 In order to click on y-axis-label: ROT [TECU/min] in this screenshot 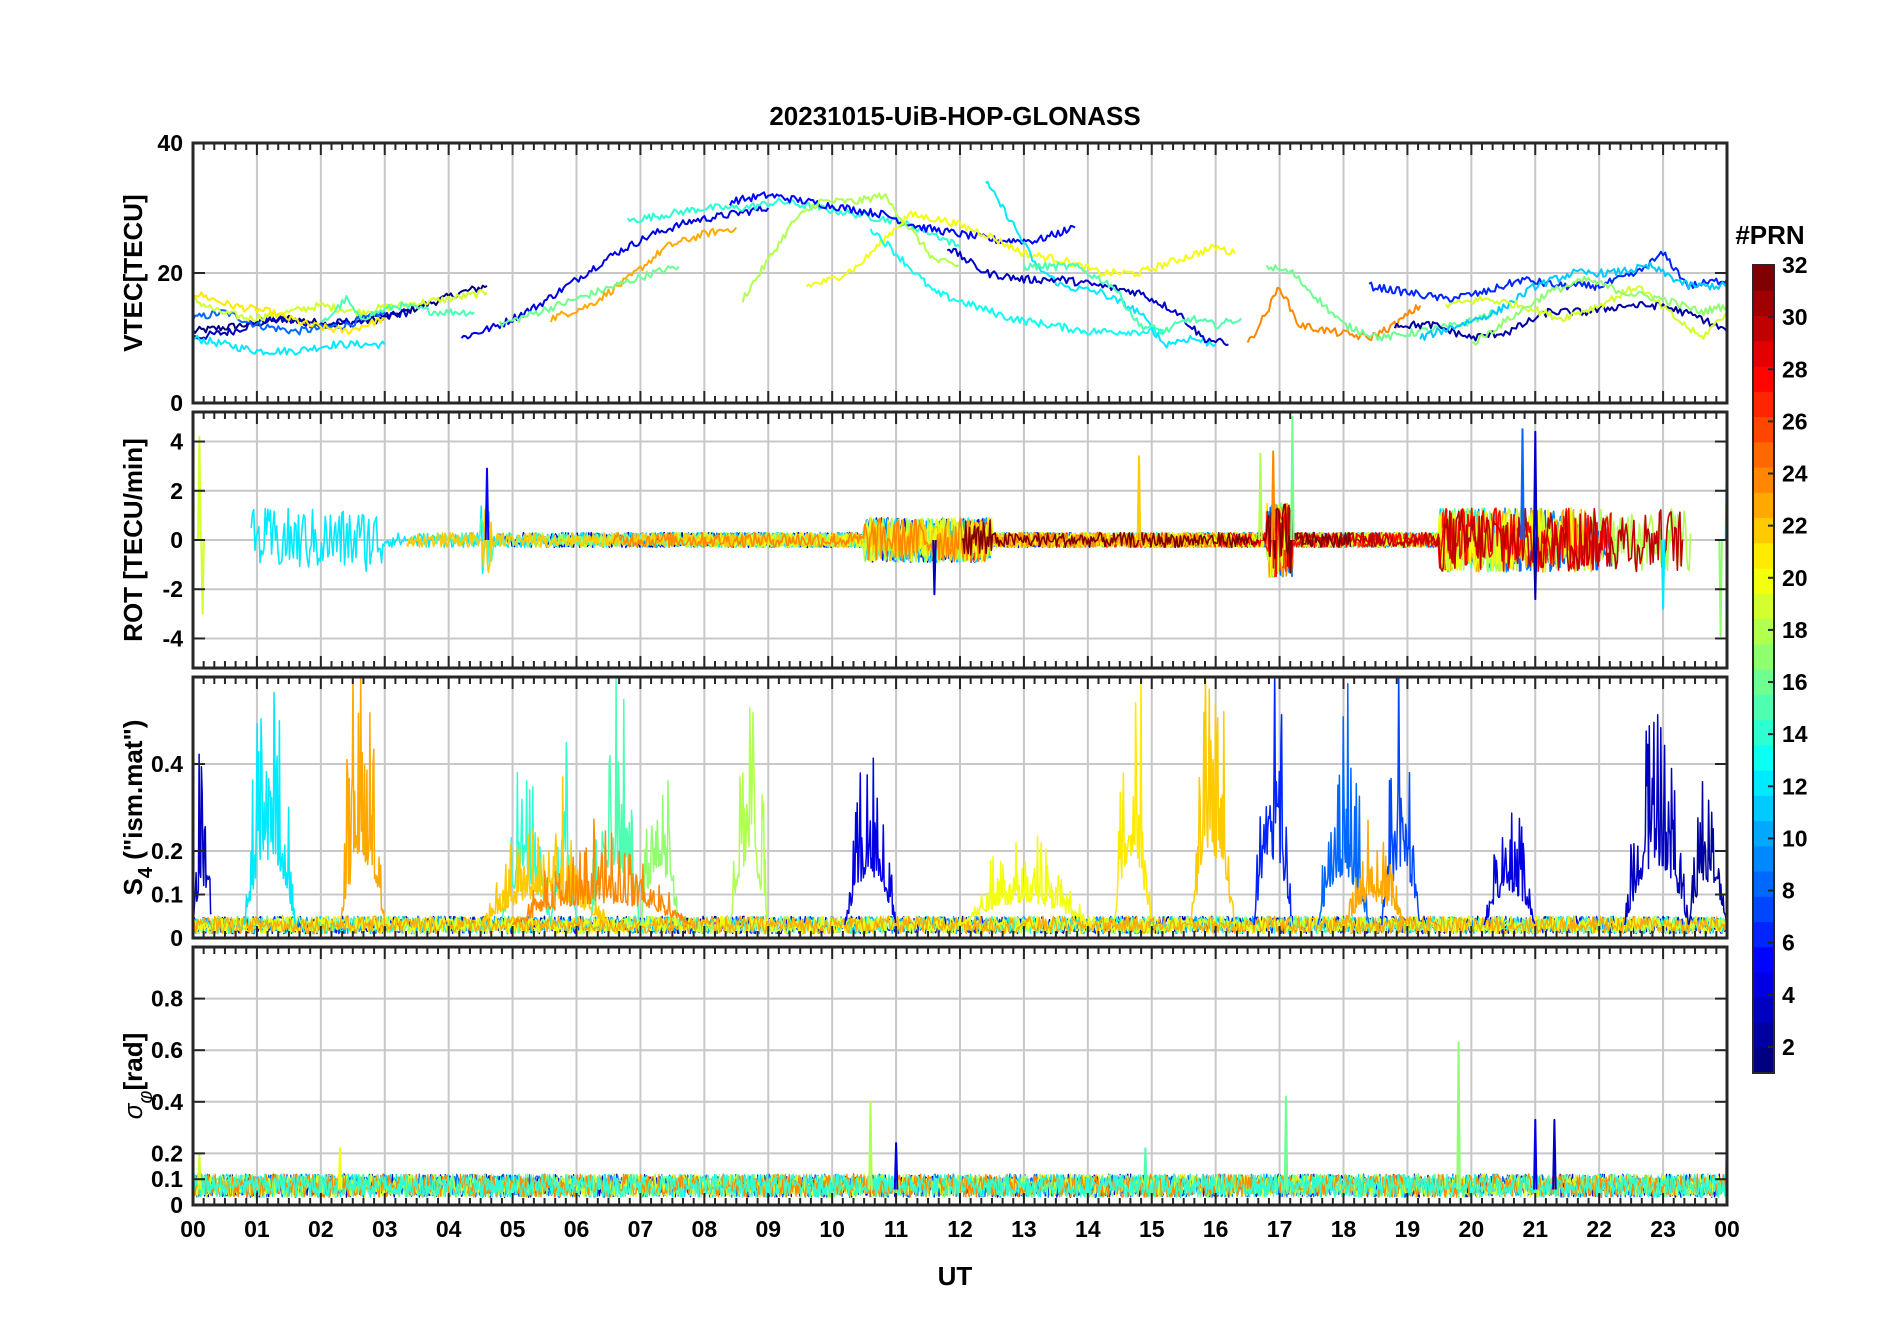, I will do `click(133, 540)`.